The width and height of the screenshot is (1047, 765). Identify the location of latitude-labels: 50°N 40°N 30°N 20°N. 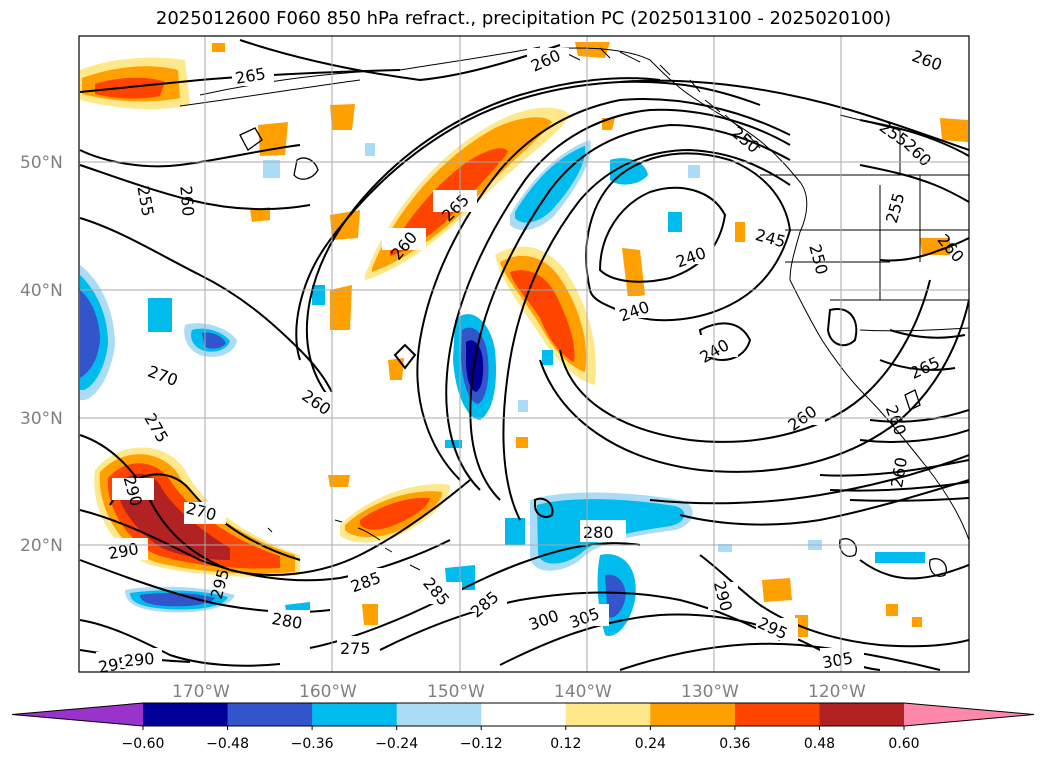
(41, 354).